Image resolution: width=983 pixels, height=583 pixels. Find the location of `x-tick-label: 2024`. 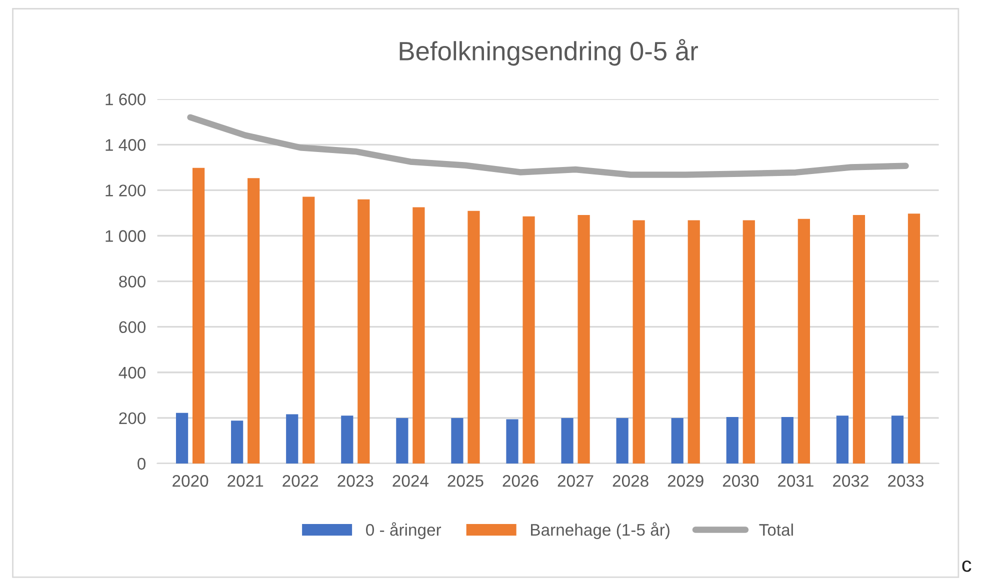

x-tick-label: 2024 is located at coordinates (410, 481).